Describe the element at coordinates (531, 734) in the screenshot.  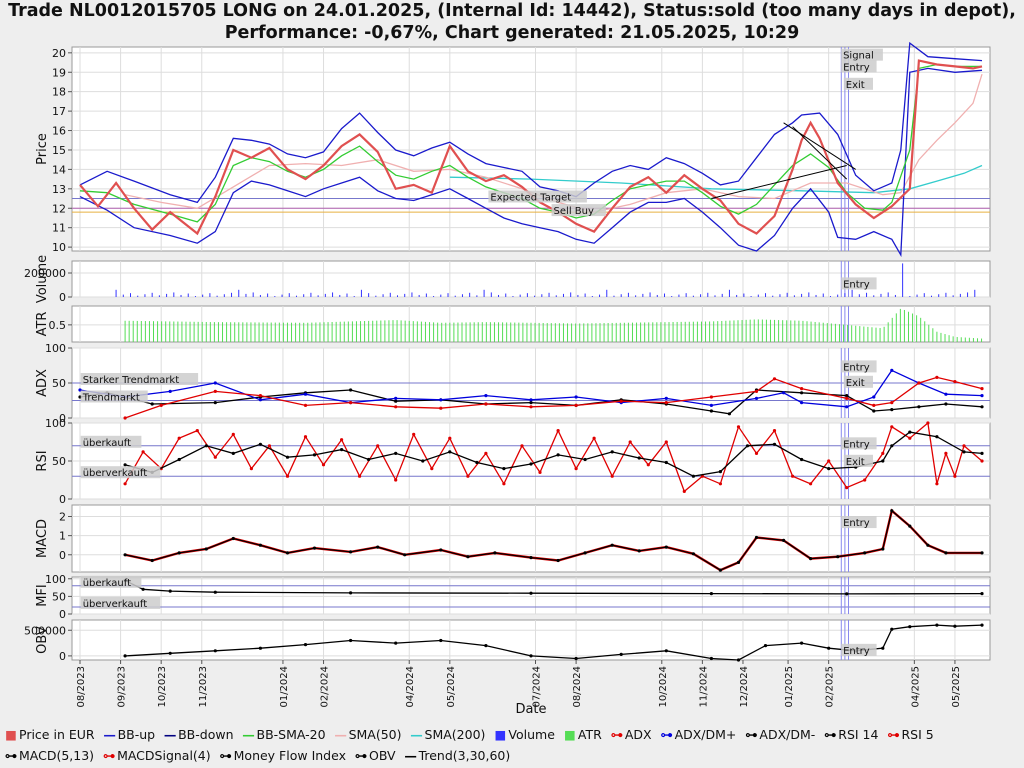
I see `legend-label-6: Volume` at that location.